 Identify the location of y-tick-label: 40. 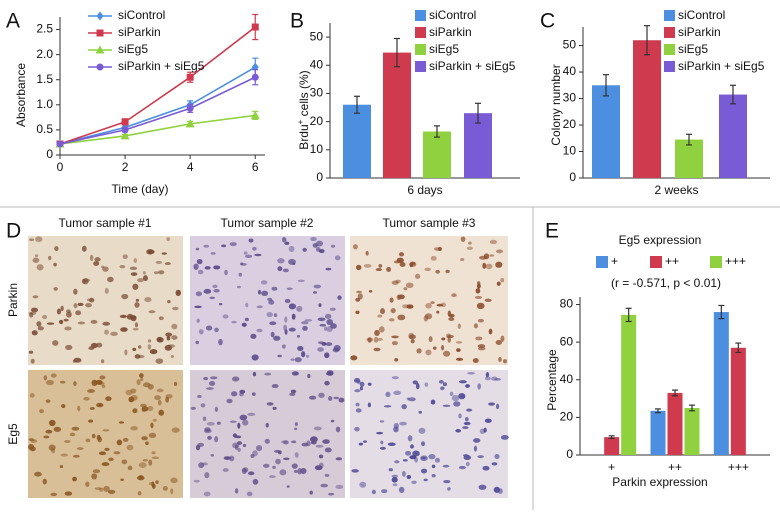
(317, 64).